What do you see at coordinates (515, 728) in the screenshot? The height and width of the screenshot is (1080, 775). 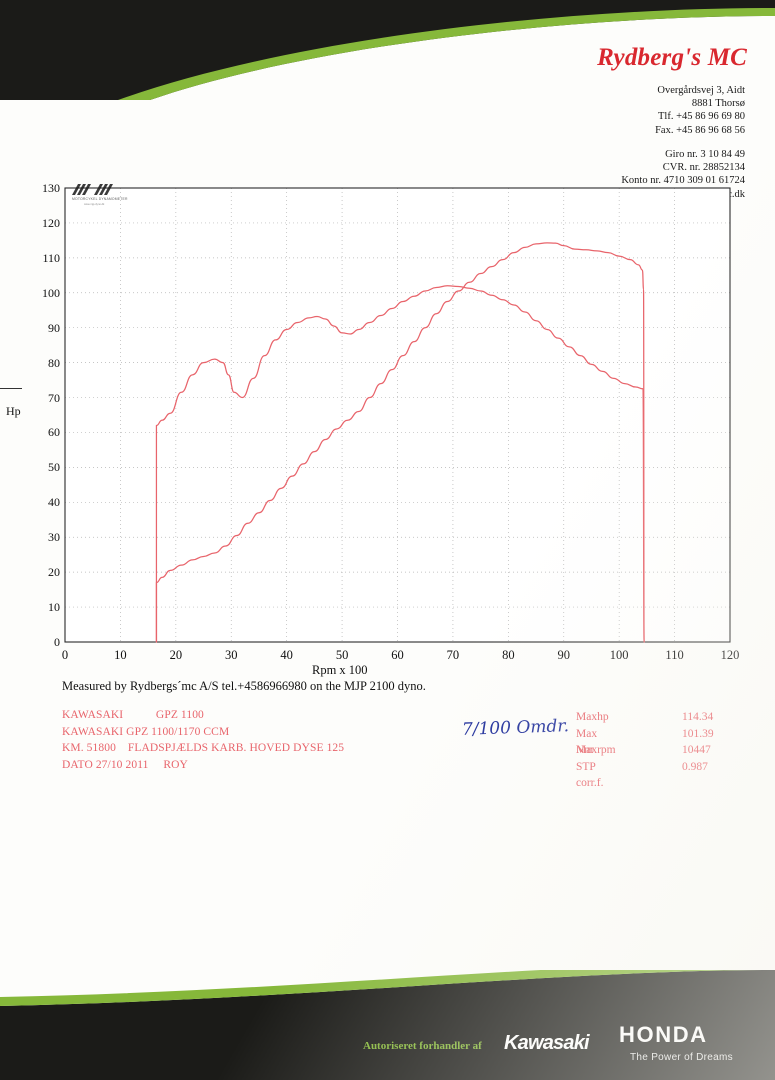 I see `handwritten-annotation: 7/100 Omdr.` at bounding box center [515, 728].